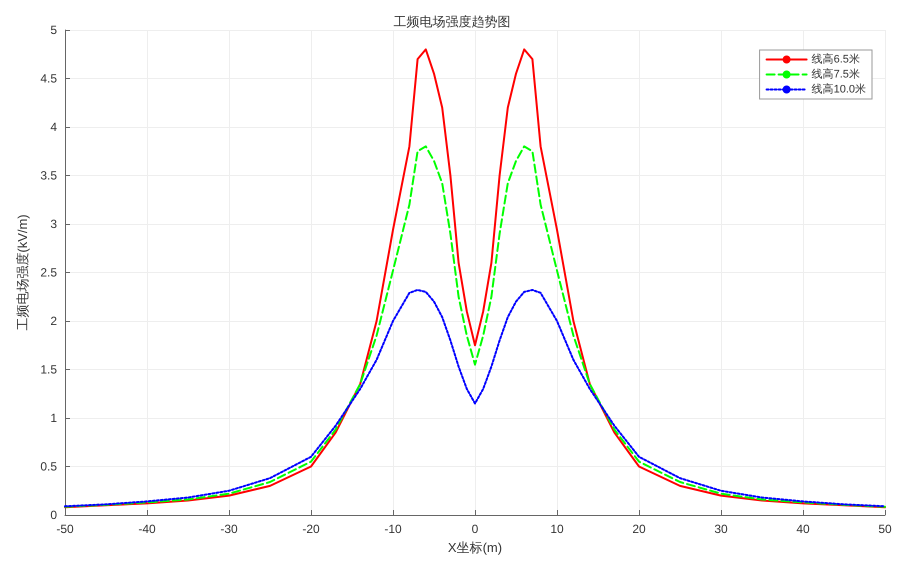  Describe the element at coordinates (557, 529) in the screenshot. I see `x-tick-label: 10` at that location.